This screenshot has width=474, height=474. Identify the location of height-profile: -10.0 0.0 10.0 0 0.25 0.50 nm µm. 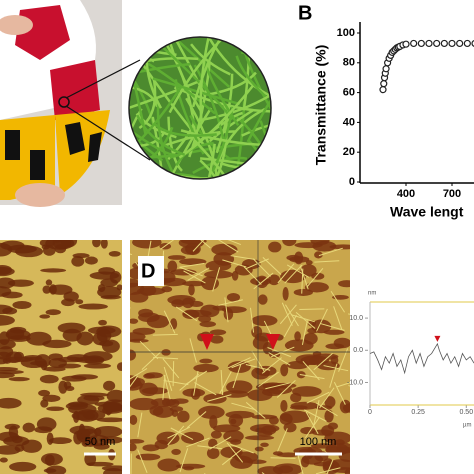
(410, 381).